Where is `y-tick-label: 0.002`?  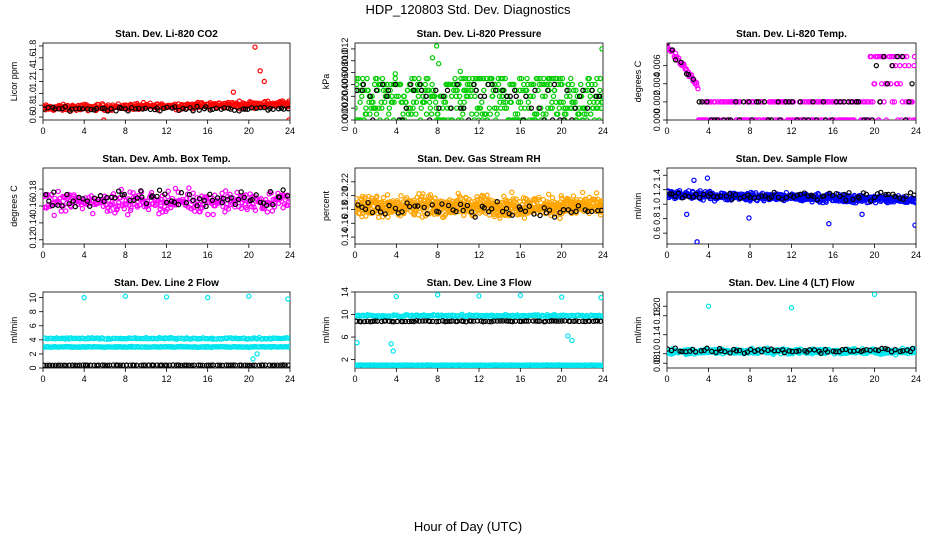 y-tick-label: 0.002 is located at coordinates (657, 102).